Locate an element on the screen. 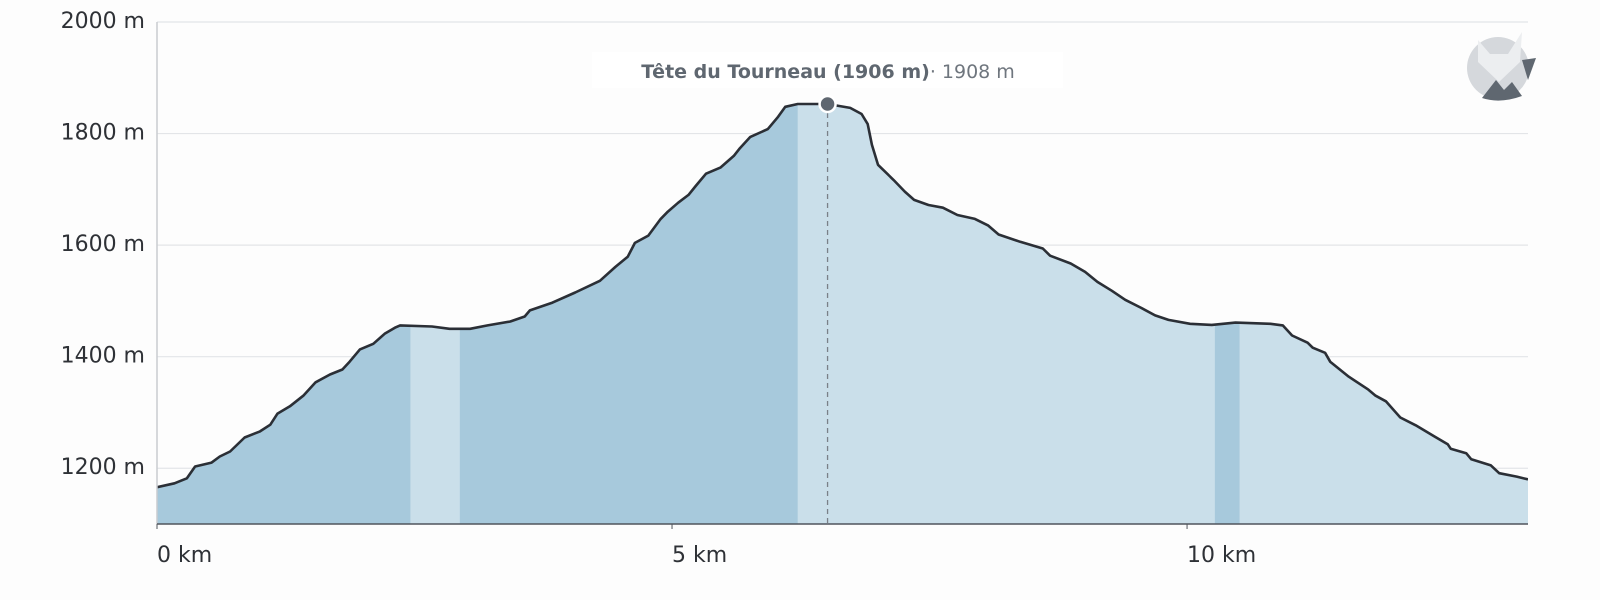  x-tick-label: 0 km is located at coordinates (184, 555).